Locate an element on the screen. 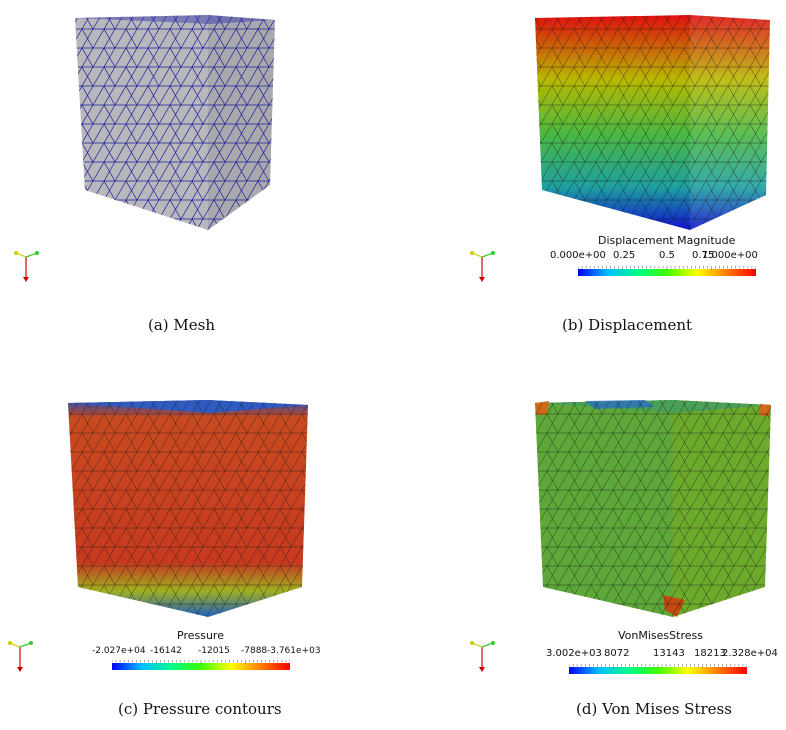 Image resolution: width=786 pixels, height=730 pixels. colorbar-pressure is located at coordinates (201, 665).